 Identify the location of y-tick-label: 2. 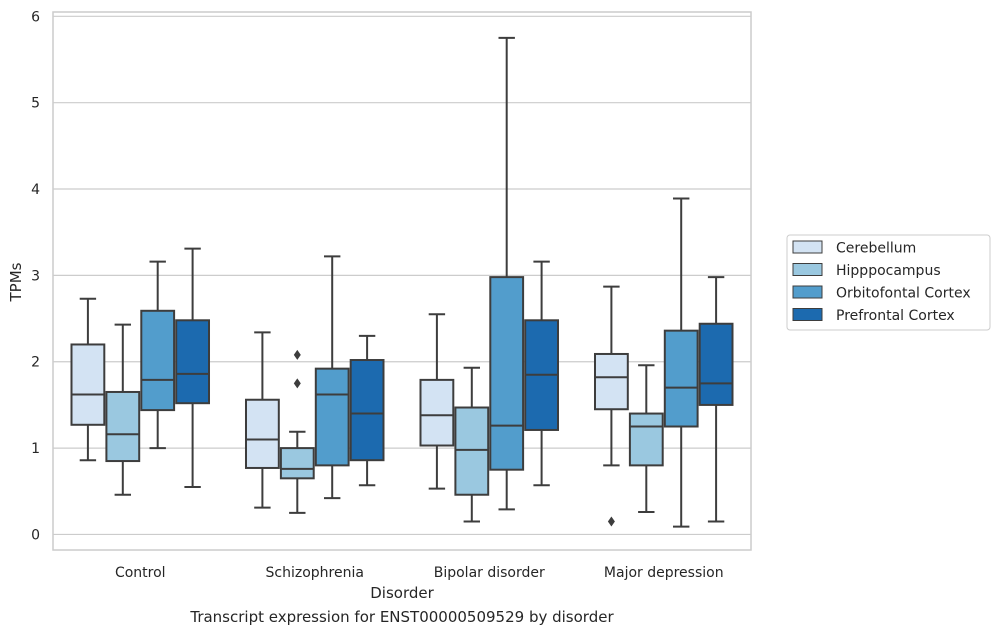
(35, 363).